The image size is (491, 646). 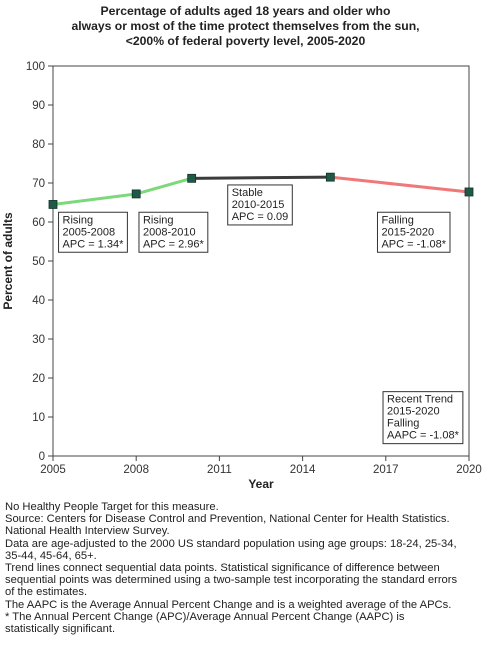 I want to click on annotation-text: APC = 0.09, so click(x=260, y=217).